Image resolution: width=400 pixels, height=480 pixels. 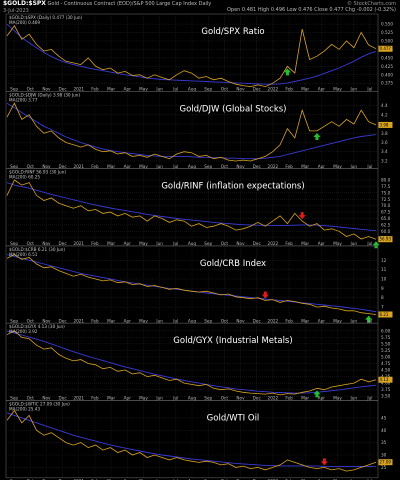 I want to click on panel-title: Gold/WTI Oil, so click(x=233, y=419).